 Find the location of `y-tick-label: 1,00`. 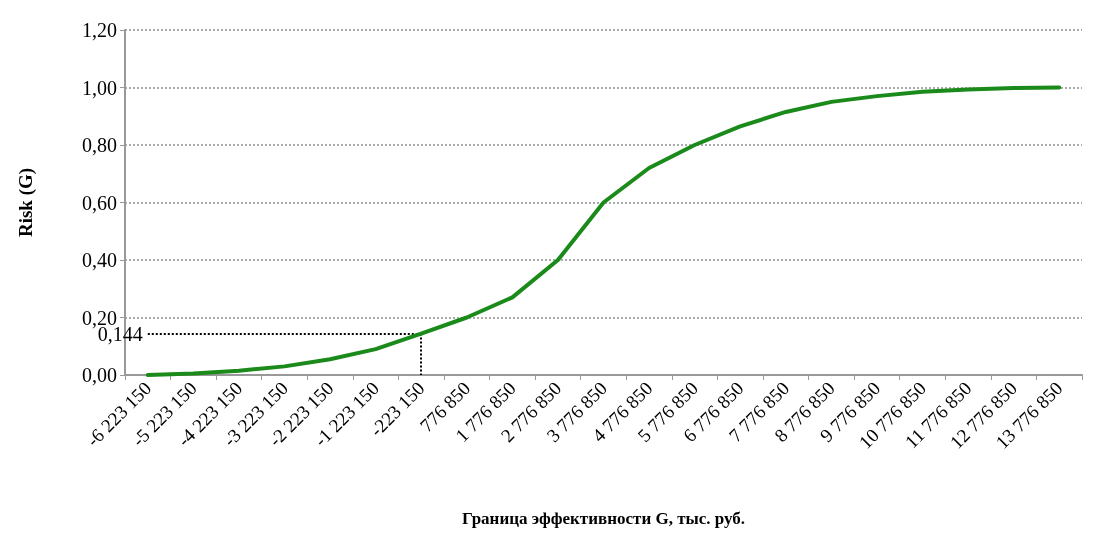

y-tick-label: 1,00 is located at coordinates (99, 87).